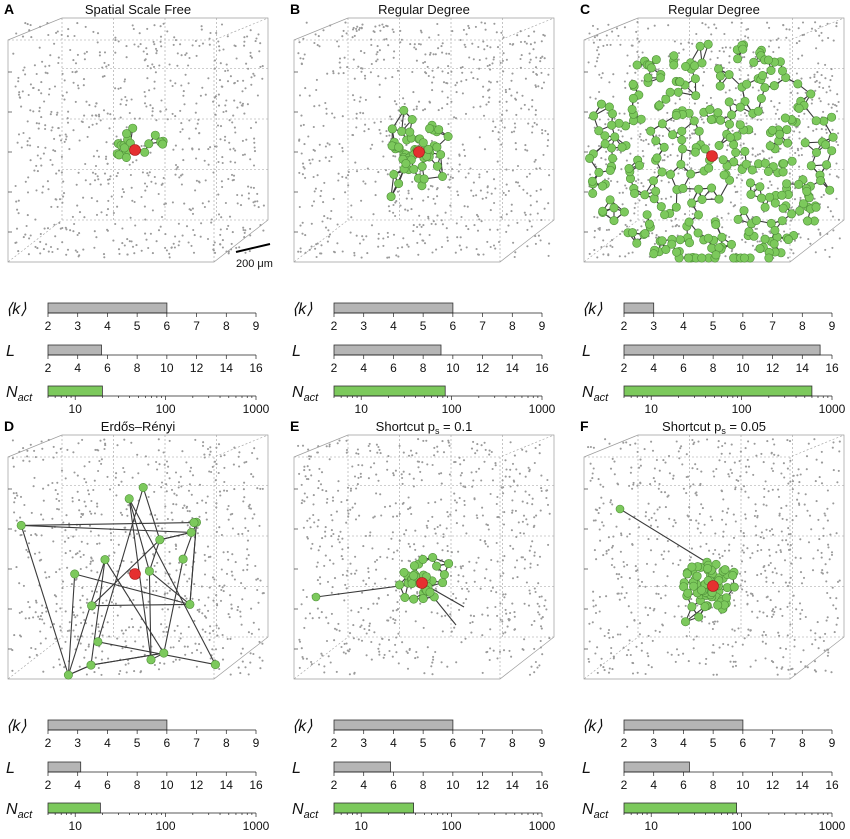 The height and width of the screenshot is (839, 850). Describe the element at coordinates (10, 351) in the screenshot. I see `metric-label: L` at that location.